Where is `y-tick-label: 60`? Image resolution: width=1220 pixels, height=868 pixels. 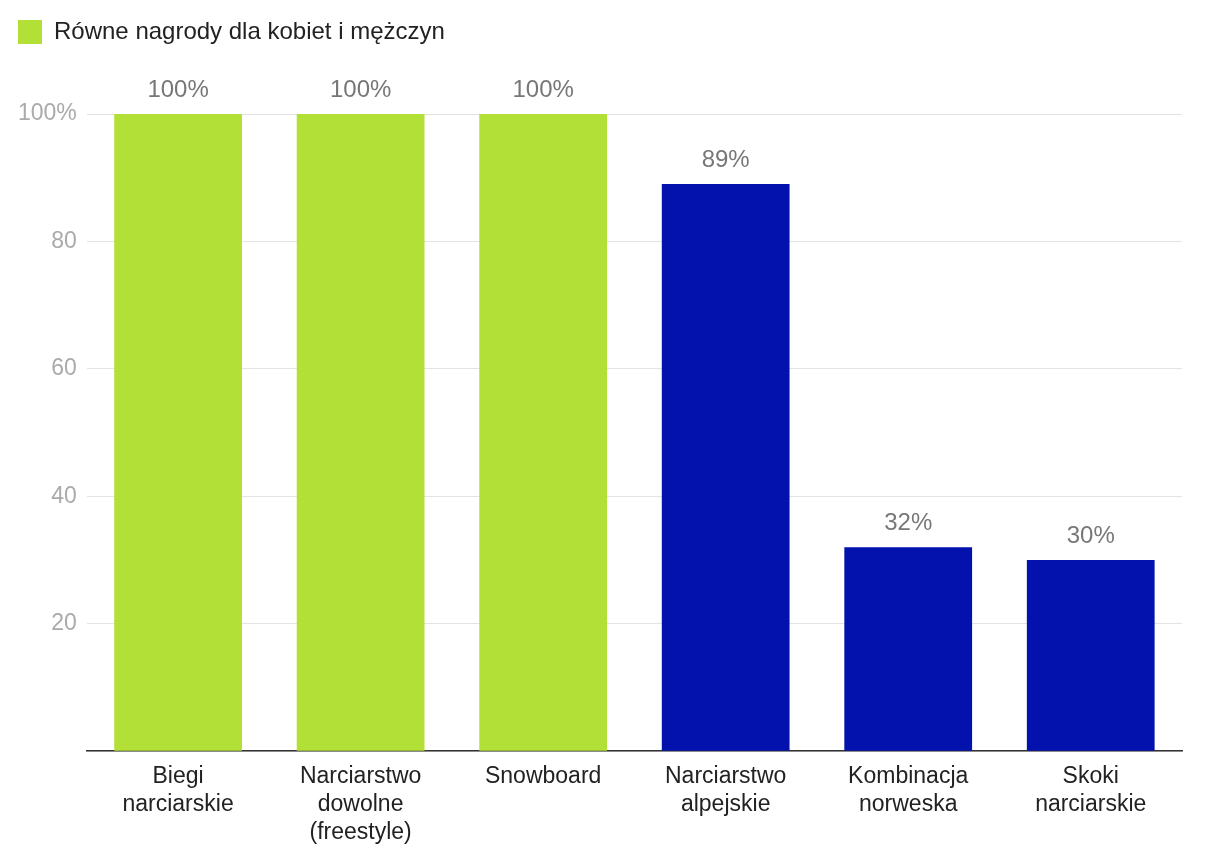 y-tick-label: 60 is located at coordinates (64, 367).